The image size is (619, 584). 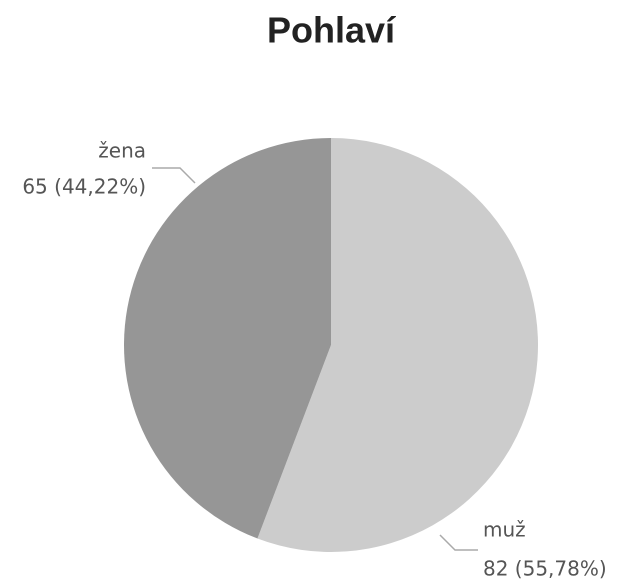 I want to click on value-label: 65 (44,22%), so click(x=84, y=187).